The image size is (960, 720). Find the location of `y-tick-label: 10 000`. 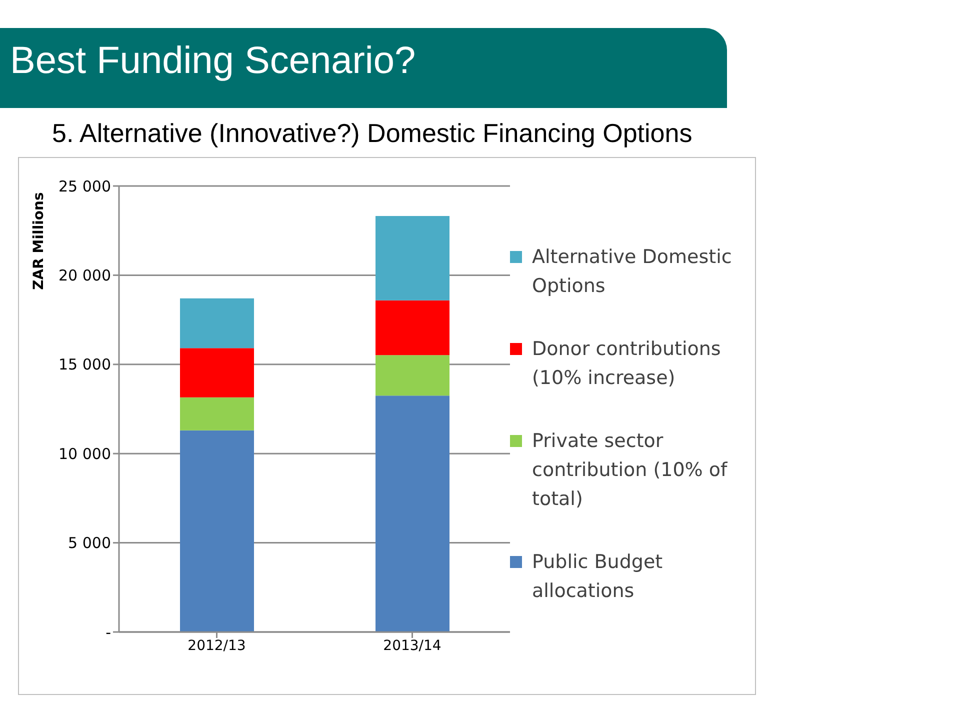

y-tick-label: 10 000 is located at coordinates (84, 453).